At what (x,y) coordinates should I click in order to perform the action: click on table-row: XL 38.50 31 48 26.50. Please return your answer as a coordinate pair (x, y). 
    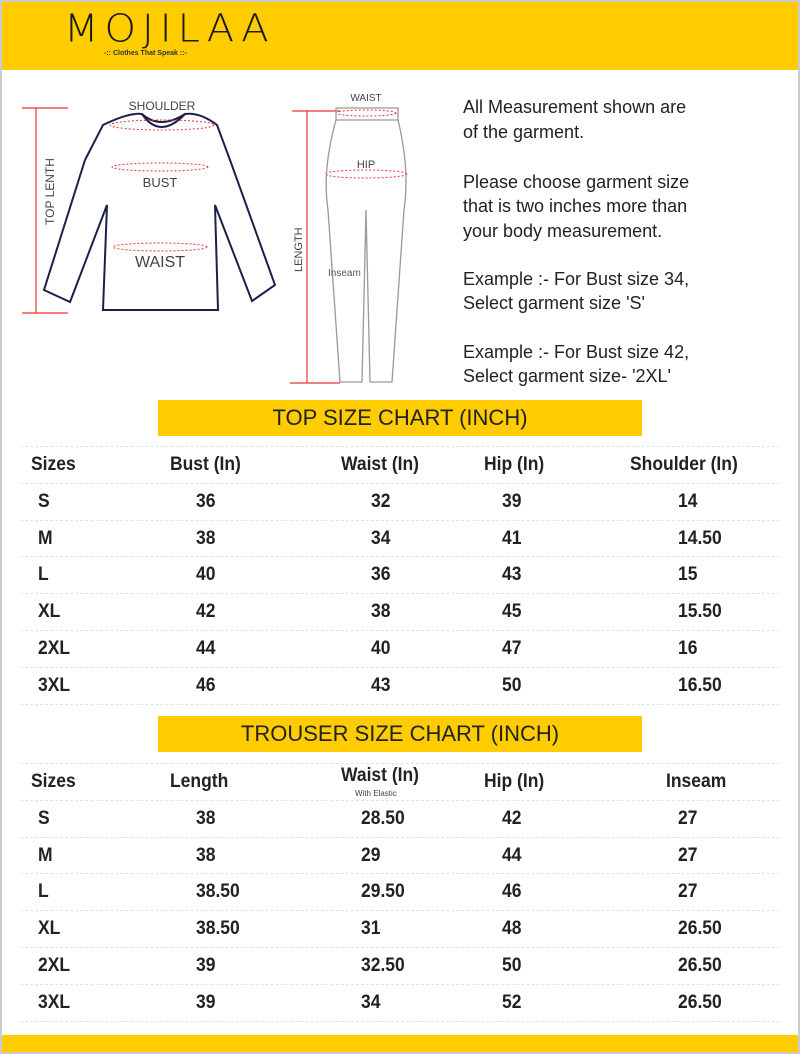
    Looking at the image, I should click on (400, 928).